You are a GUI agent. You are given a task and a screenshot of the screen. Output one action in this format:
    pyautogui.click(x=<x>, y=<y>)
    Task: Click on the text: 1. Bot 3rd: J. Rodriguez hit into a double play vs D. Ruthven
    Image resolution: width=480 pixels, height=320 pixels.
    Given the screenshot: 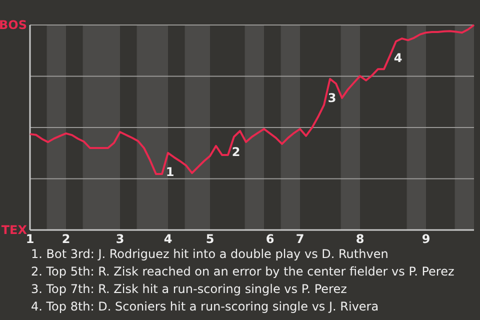 What is the action you would take?
    pyautogui.click(x=209, y=254)
    